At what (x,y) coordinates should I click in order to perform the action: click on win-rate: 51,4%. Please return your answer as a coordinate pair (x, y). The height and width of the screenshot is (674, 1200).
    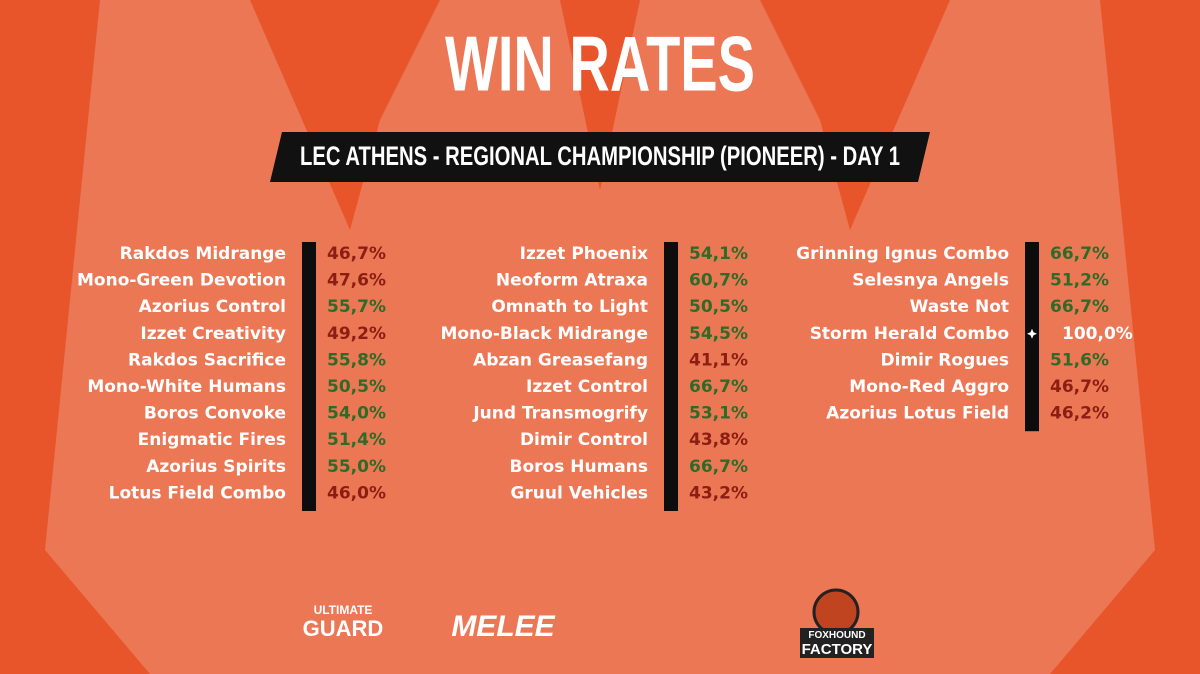
    Looking at the image, I should click on (356, 440).